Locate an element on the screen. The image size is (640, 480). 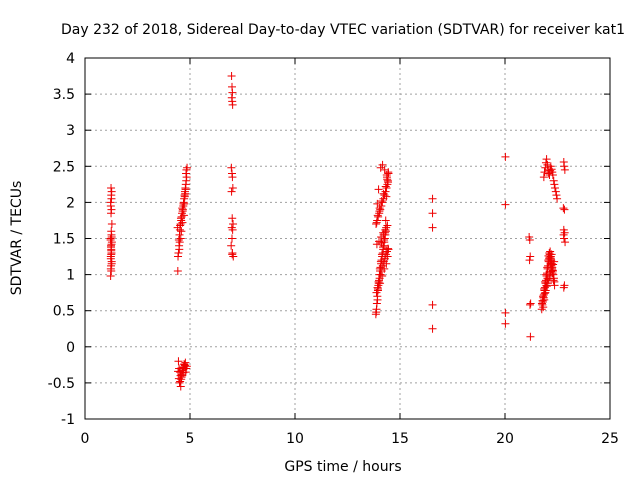
y-tick-label: 2 is located at coordinates (70, 203).